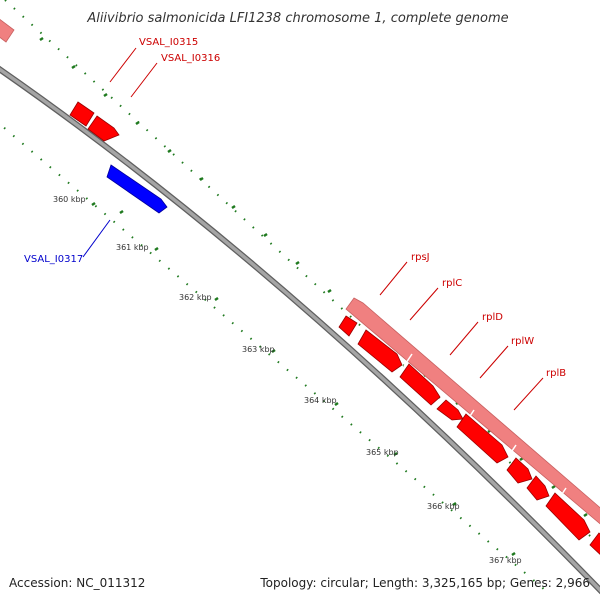  What do you see at coordinates (137, 189) in the screenshot?
I see `gene-arrow-vsal-i0317` at bounding box center [137, 189].